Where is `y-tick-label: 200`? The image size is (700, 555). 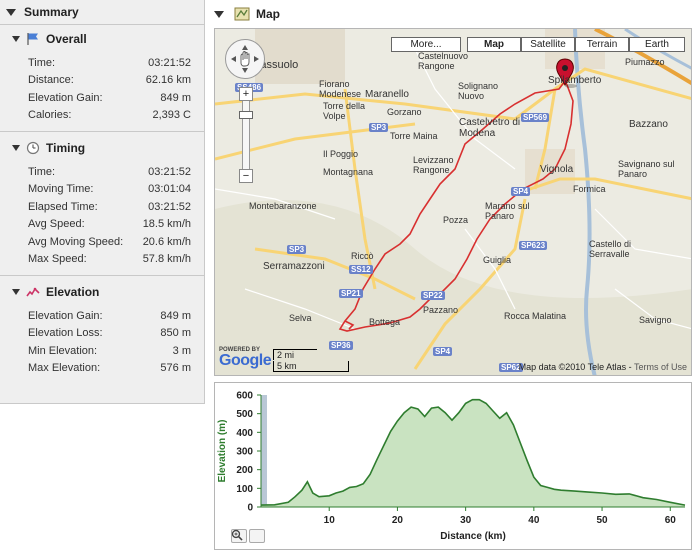
y-tick-label: 200 is located at coordinates (244, 470).